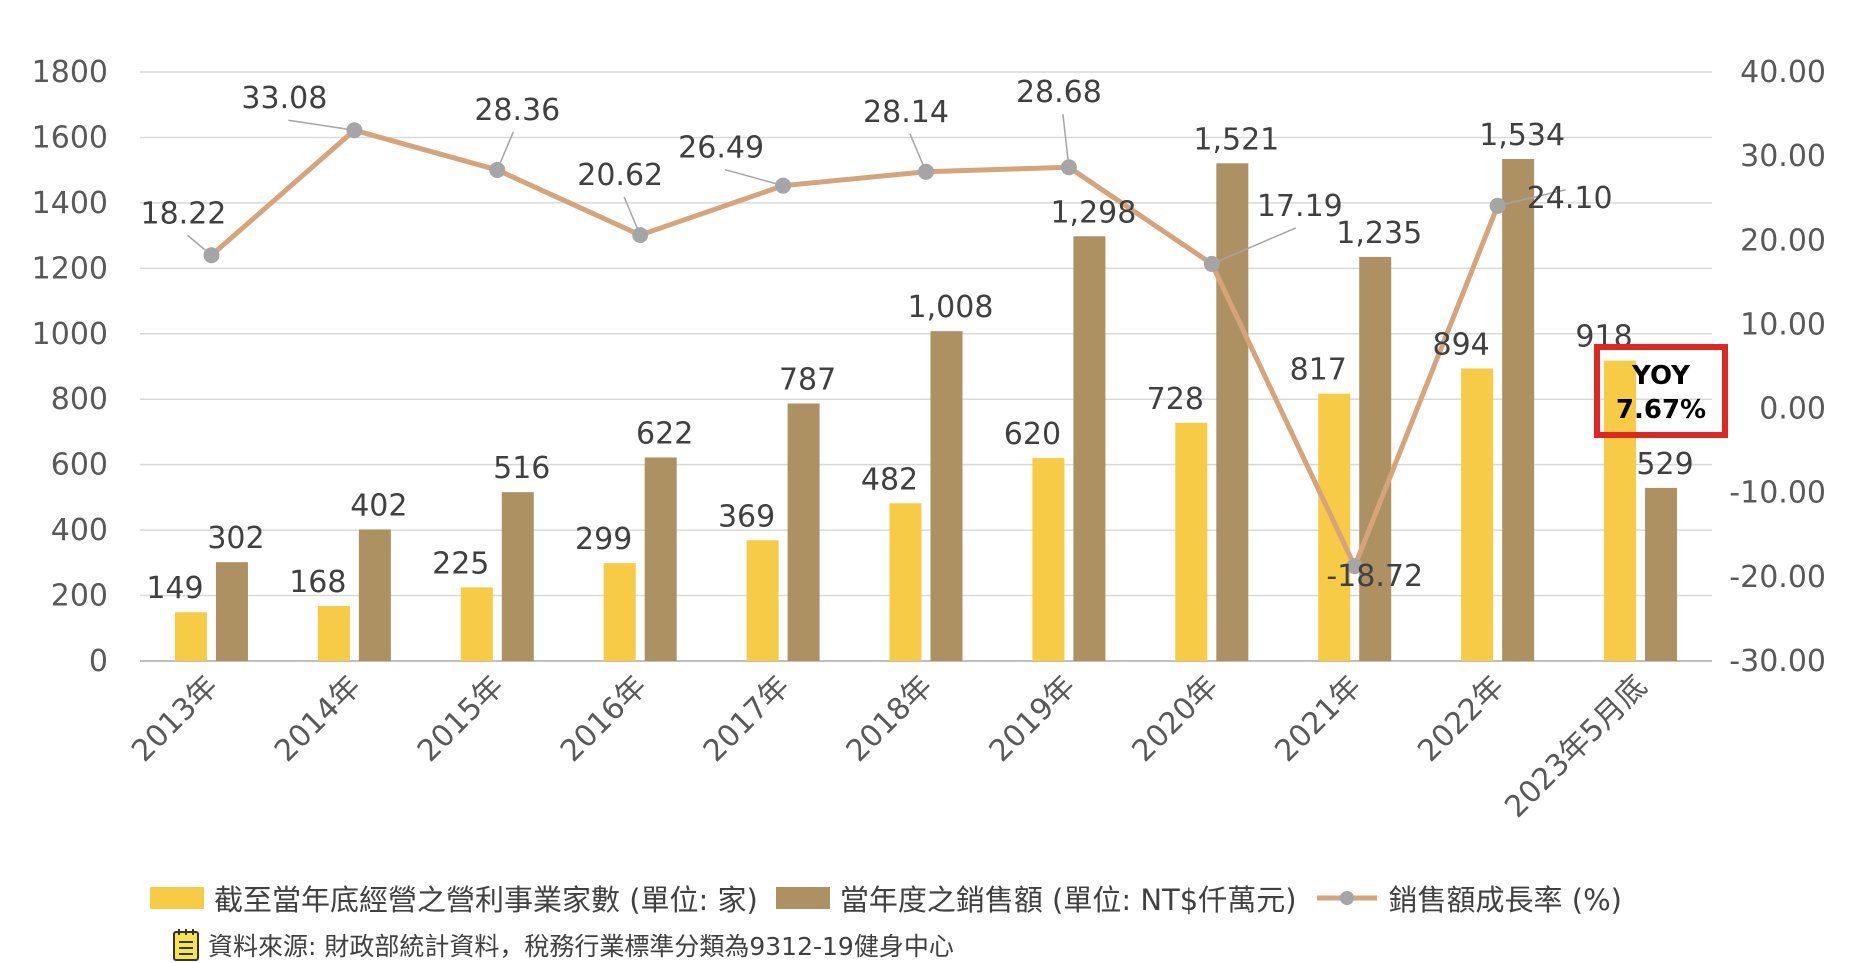 The height and width of the screenshot is (963, 1874). What do you see at coordinates (79, 399) in the screenshot?
I see `y-left-tick: 800` at bounding box center [79, 399].